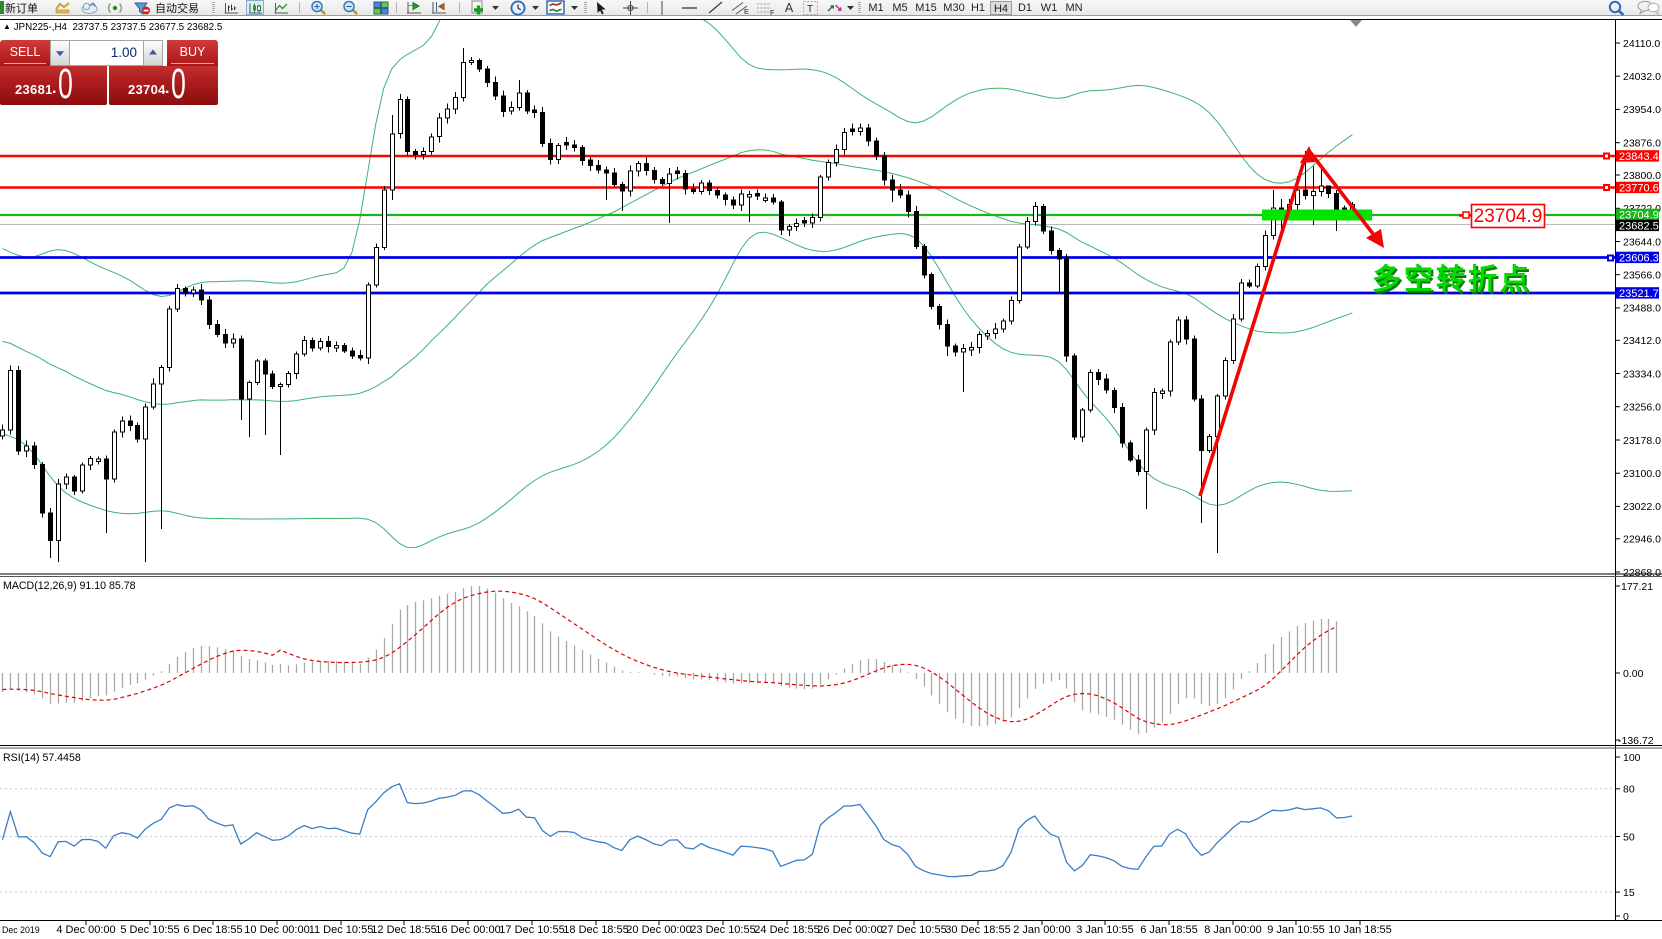  Describe the element at coordinates (1642, 507) in the screenshot. I see `svg-text: 23022.0` at that location.